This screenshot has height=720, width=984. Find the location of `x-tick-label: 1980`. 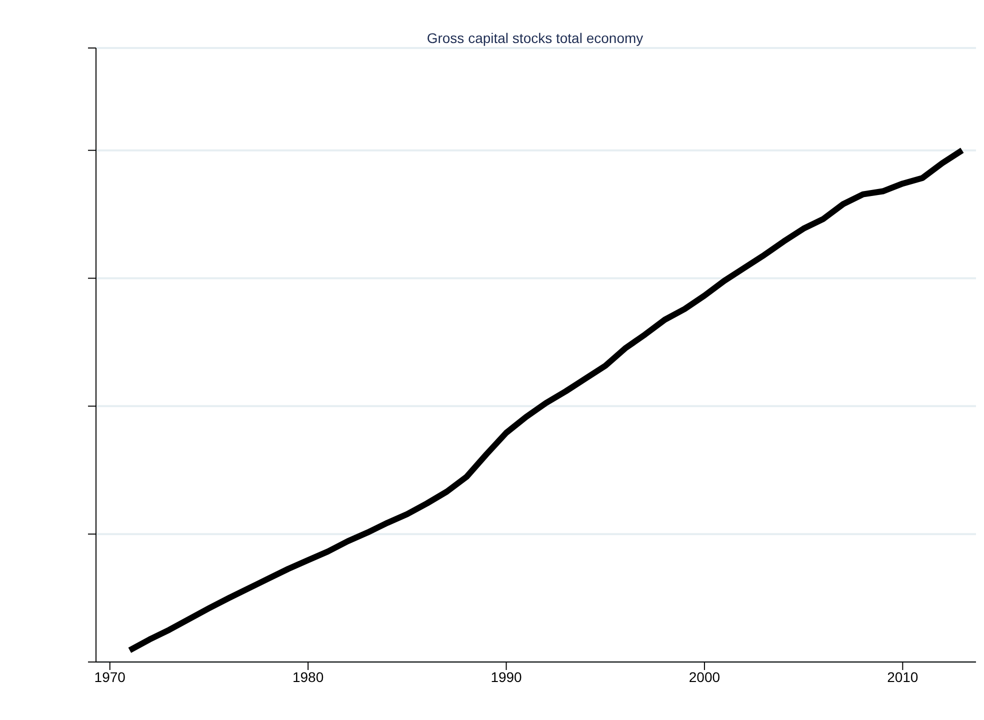

x-tick-label: 1980 is located at coordinates (308, 676).